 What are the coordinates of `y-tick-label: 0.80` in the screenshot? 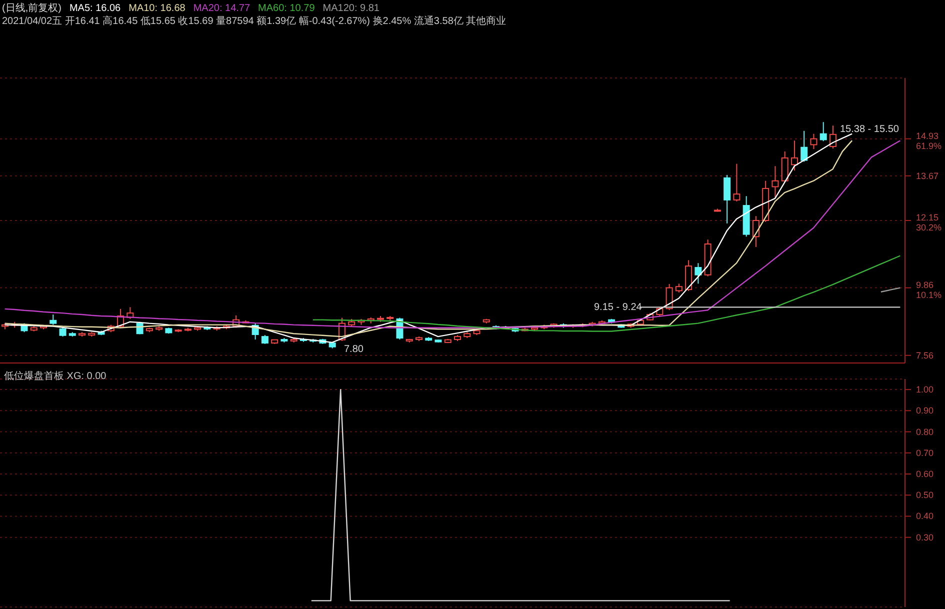 It's located at (925, 431).